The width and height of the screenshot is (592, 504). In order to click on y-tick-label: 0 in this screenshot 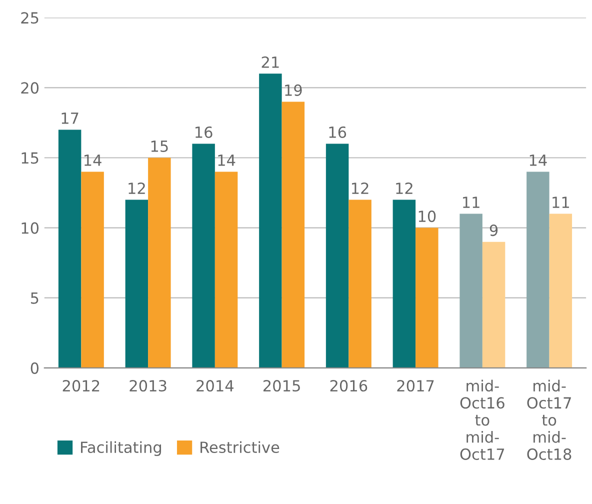, I will do `click(34, 368)`.